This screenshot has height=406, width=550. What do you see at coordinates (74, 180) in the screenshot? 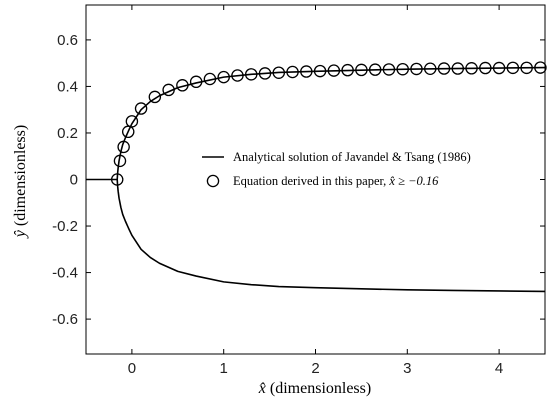
I see `y-tick-label: 0` at bounding box center [74, 180].